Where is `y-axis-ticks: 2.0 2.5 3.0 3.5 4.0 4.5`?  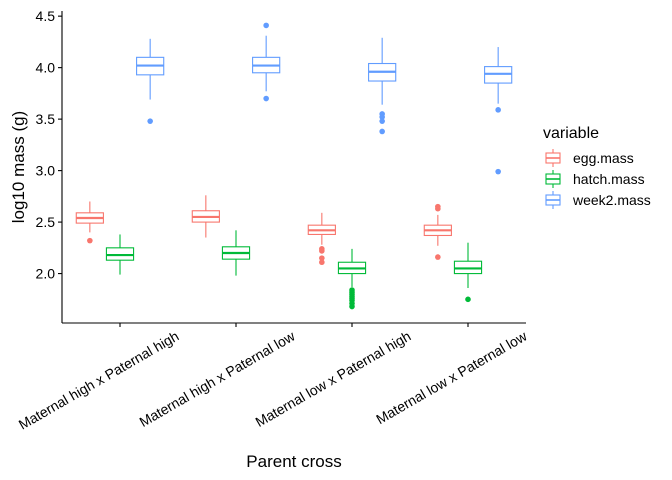
y-axis-ticks: 2.0 2.5 3.0 3.5 4.0 4.5 is located at coordinates (49, 145).